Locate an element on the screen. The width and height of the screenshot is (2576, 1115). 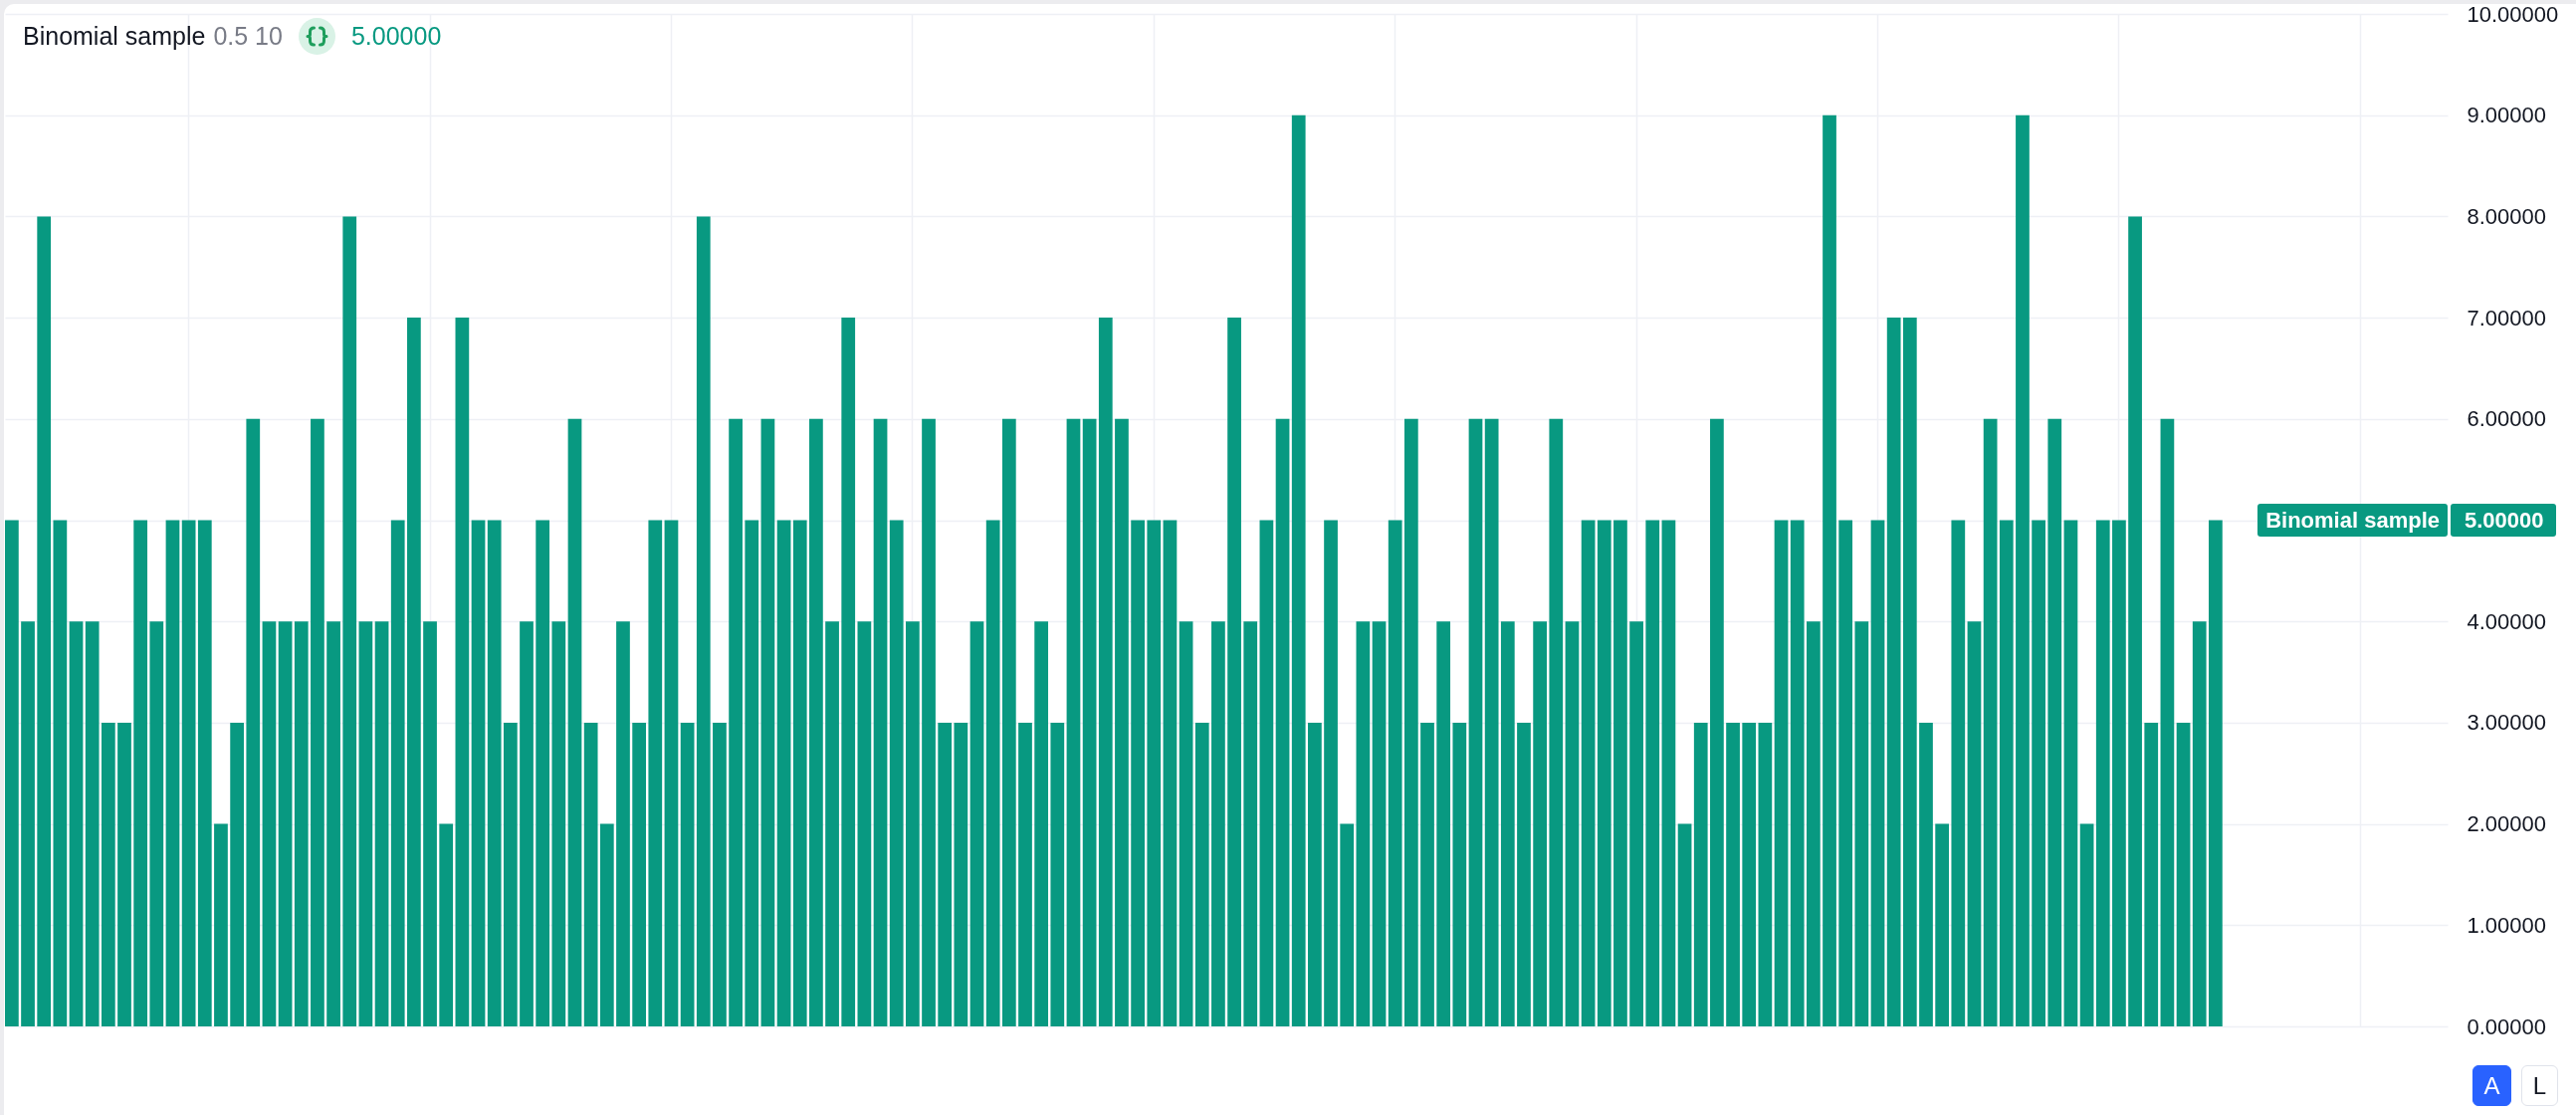
y-tick-label: 10.00000 is located at coordinates (2513, 14).